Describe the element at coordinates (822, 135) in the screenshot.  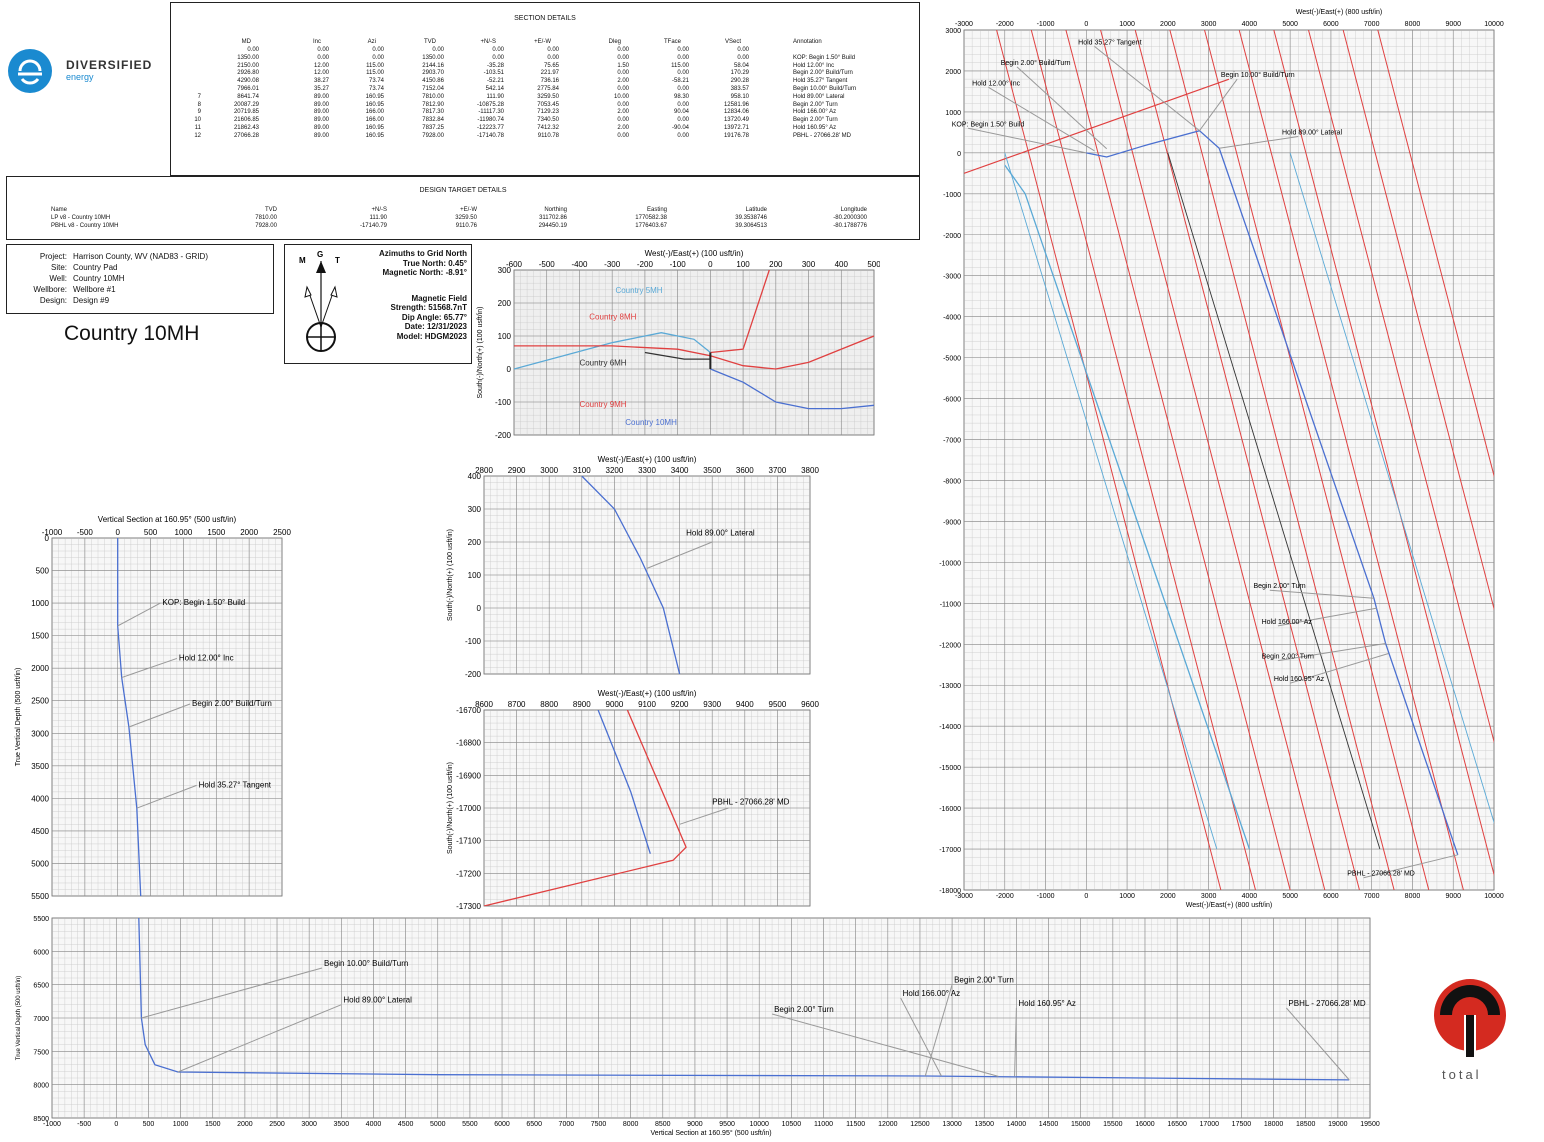
I see `section-cell: PBHL - 27066.28' MD` at that location.